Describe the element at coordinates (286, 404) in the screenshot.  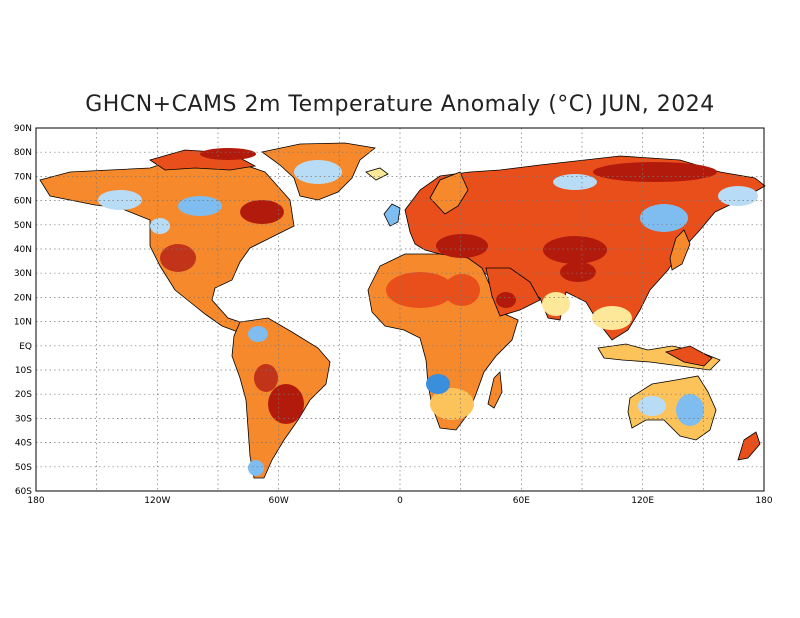
I see `warm-patch-brazil` at that location.